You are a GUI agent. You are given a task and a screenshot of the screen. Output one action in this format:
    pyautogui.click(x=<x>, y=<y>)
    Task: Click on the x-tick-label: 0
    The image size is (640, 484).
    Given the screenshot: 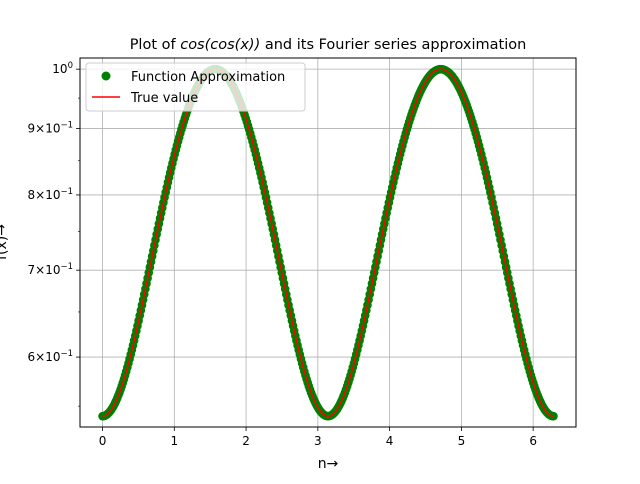 What is the action you would take?
    pyautogui.click(x=103, y=441)
    